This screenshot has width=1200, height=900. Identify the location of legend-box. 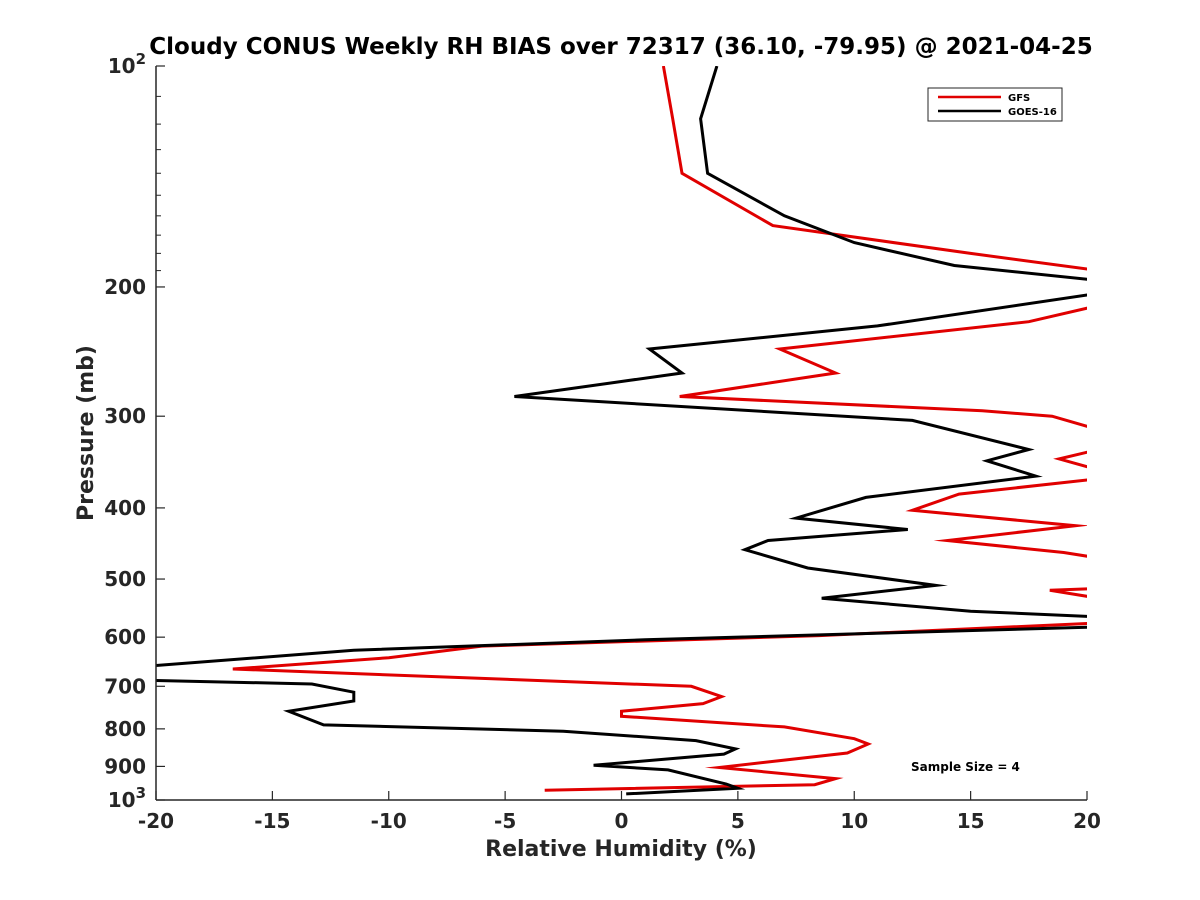
(995, 104).